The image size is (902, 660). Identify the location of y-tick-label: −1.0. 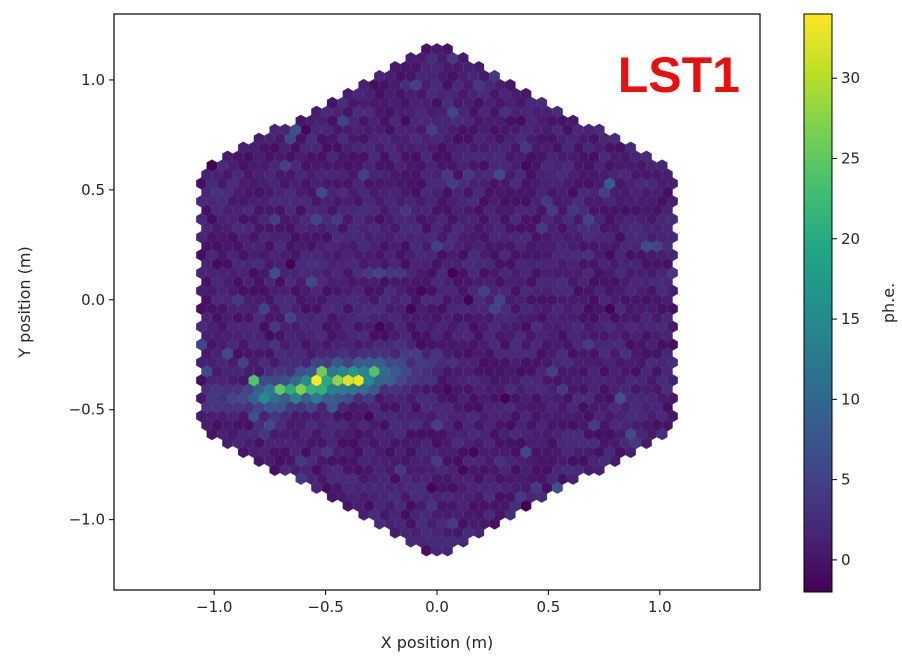
(87, 520).